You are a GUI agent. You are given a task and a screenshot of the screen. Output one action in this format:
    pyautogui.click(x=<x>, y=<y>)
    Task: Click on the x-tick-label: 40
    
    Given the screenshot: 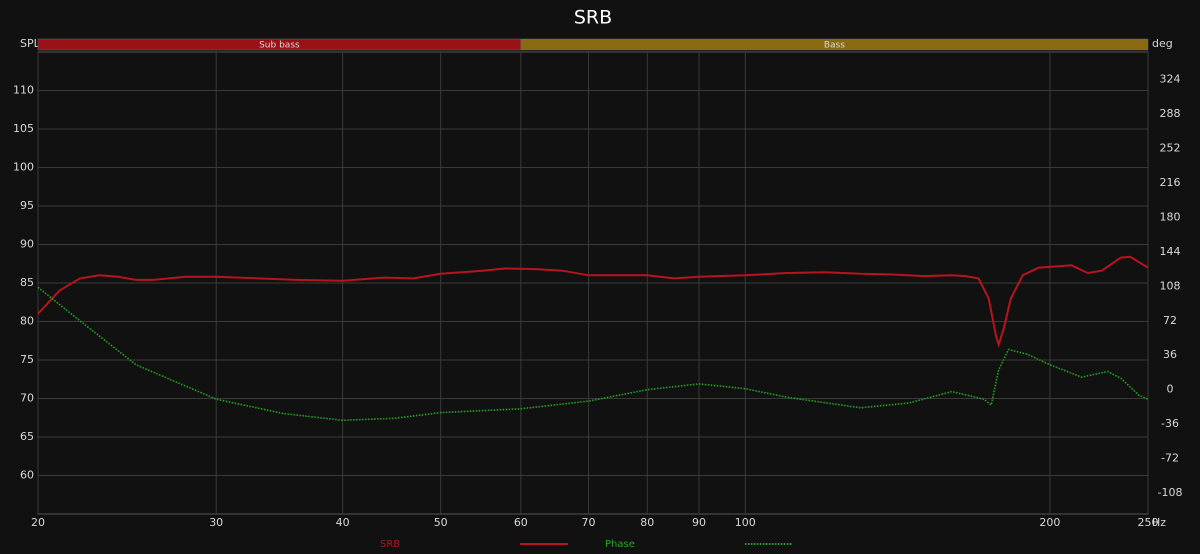 What is the action you would take?
    pyautogui.click(x=343, y=522)
    